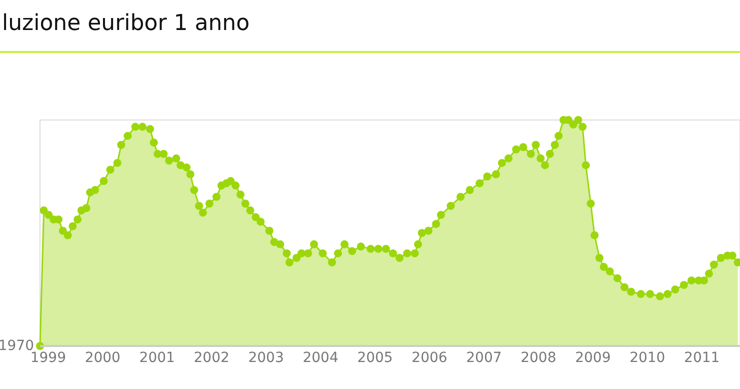 The image size is (740, 389). I want to click on x-tick-label: 2003, so click(266, 358).